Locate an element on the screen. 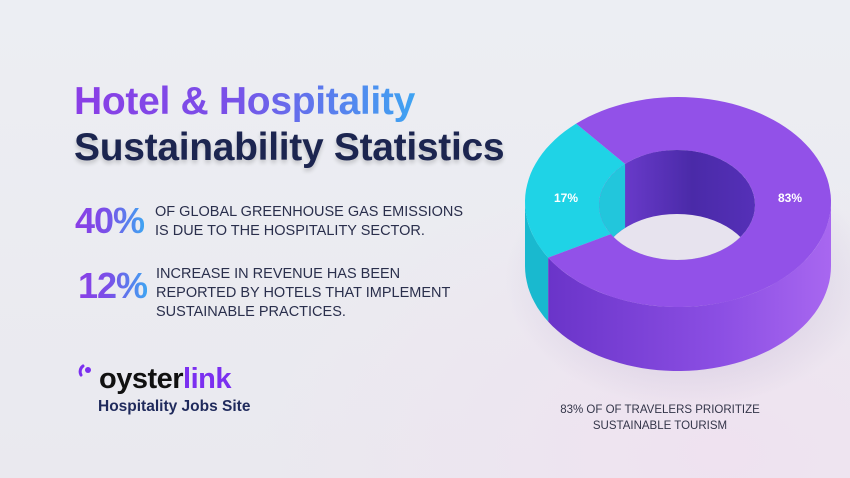 The image size is (850, 478). title-line-2: Sustainability Statistics is located at coordinates (289, 147).